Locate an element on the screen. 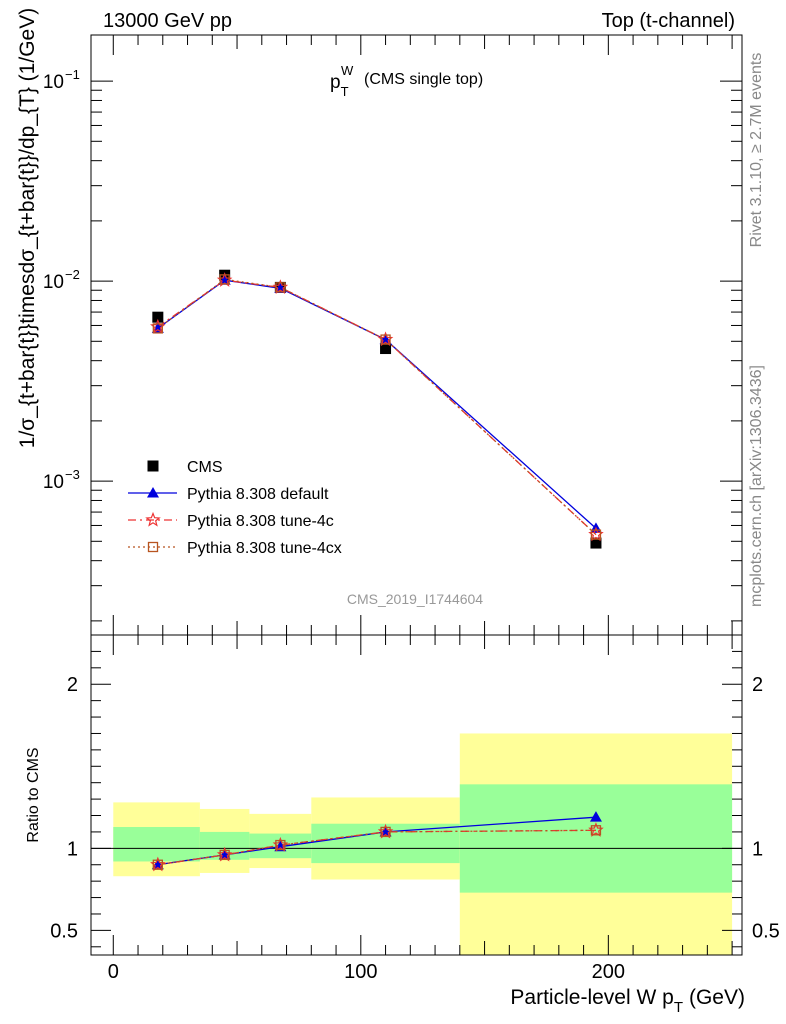 The width and height of the screenshot is (786, 1024). x-tick-label: 100 is located at coordinates (360, 972).